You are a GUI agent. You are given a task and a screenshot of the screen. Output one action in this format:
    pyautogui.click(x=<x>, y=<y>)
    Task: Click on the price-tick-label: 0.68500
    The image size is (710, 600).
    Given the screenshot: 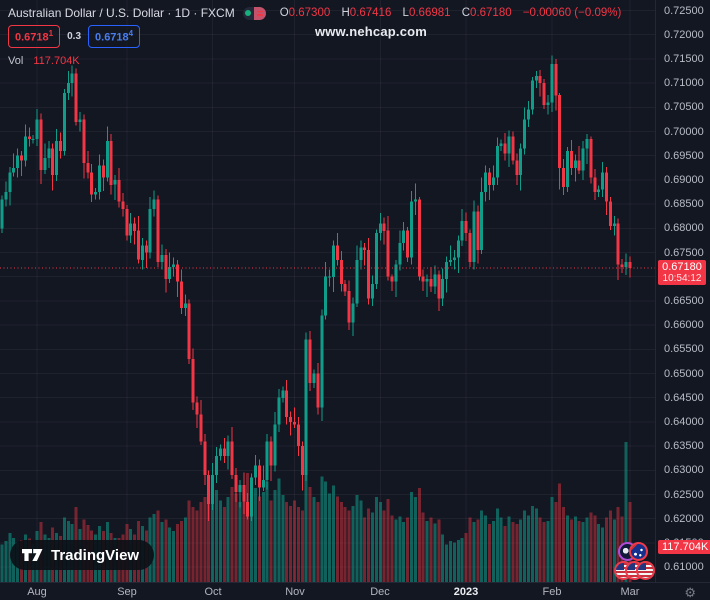 What is the action you would take?
    pyautogui.click(x=684, y=204)
    